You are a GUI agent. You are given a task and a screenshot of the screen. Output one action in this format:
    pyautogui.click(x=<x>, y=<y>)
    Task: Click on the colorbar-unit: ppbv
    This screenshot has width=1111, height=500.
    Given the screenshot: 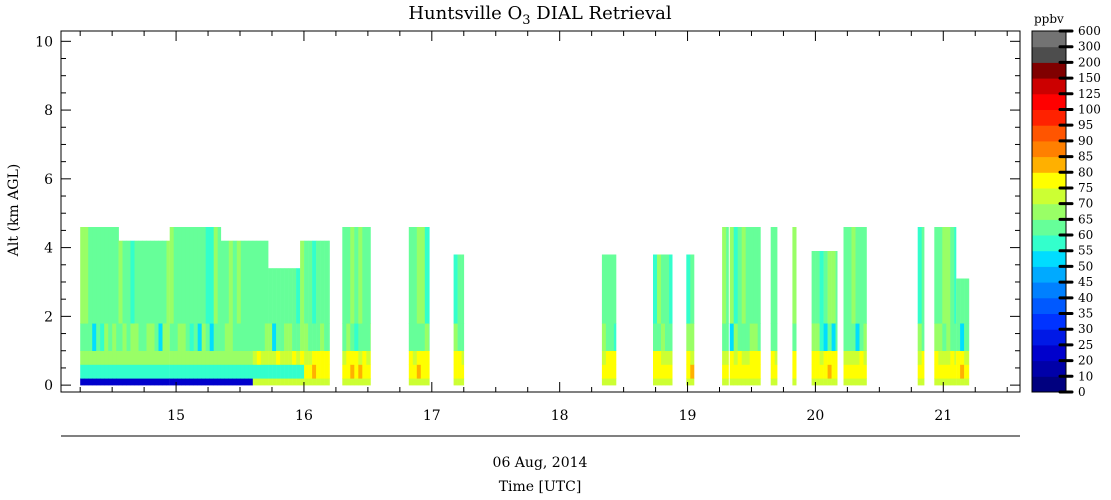 What is the action you would take?
    pyautogui.click(x=1049, y=19)
    